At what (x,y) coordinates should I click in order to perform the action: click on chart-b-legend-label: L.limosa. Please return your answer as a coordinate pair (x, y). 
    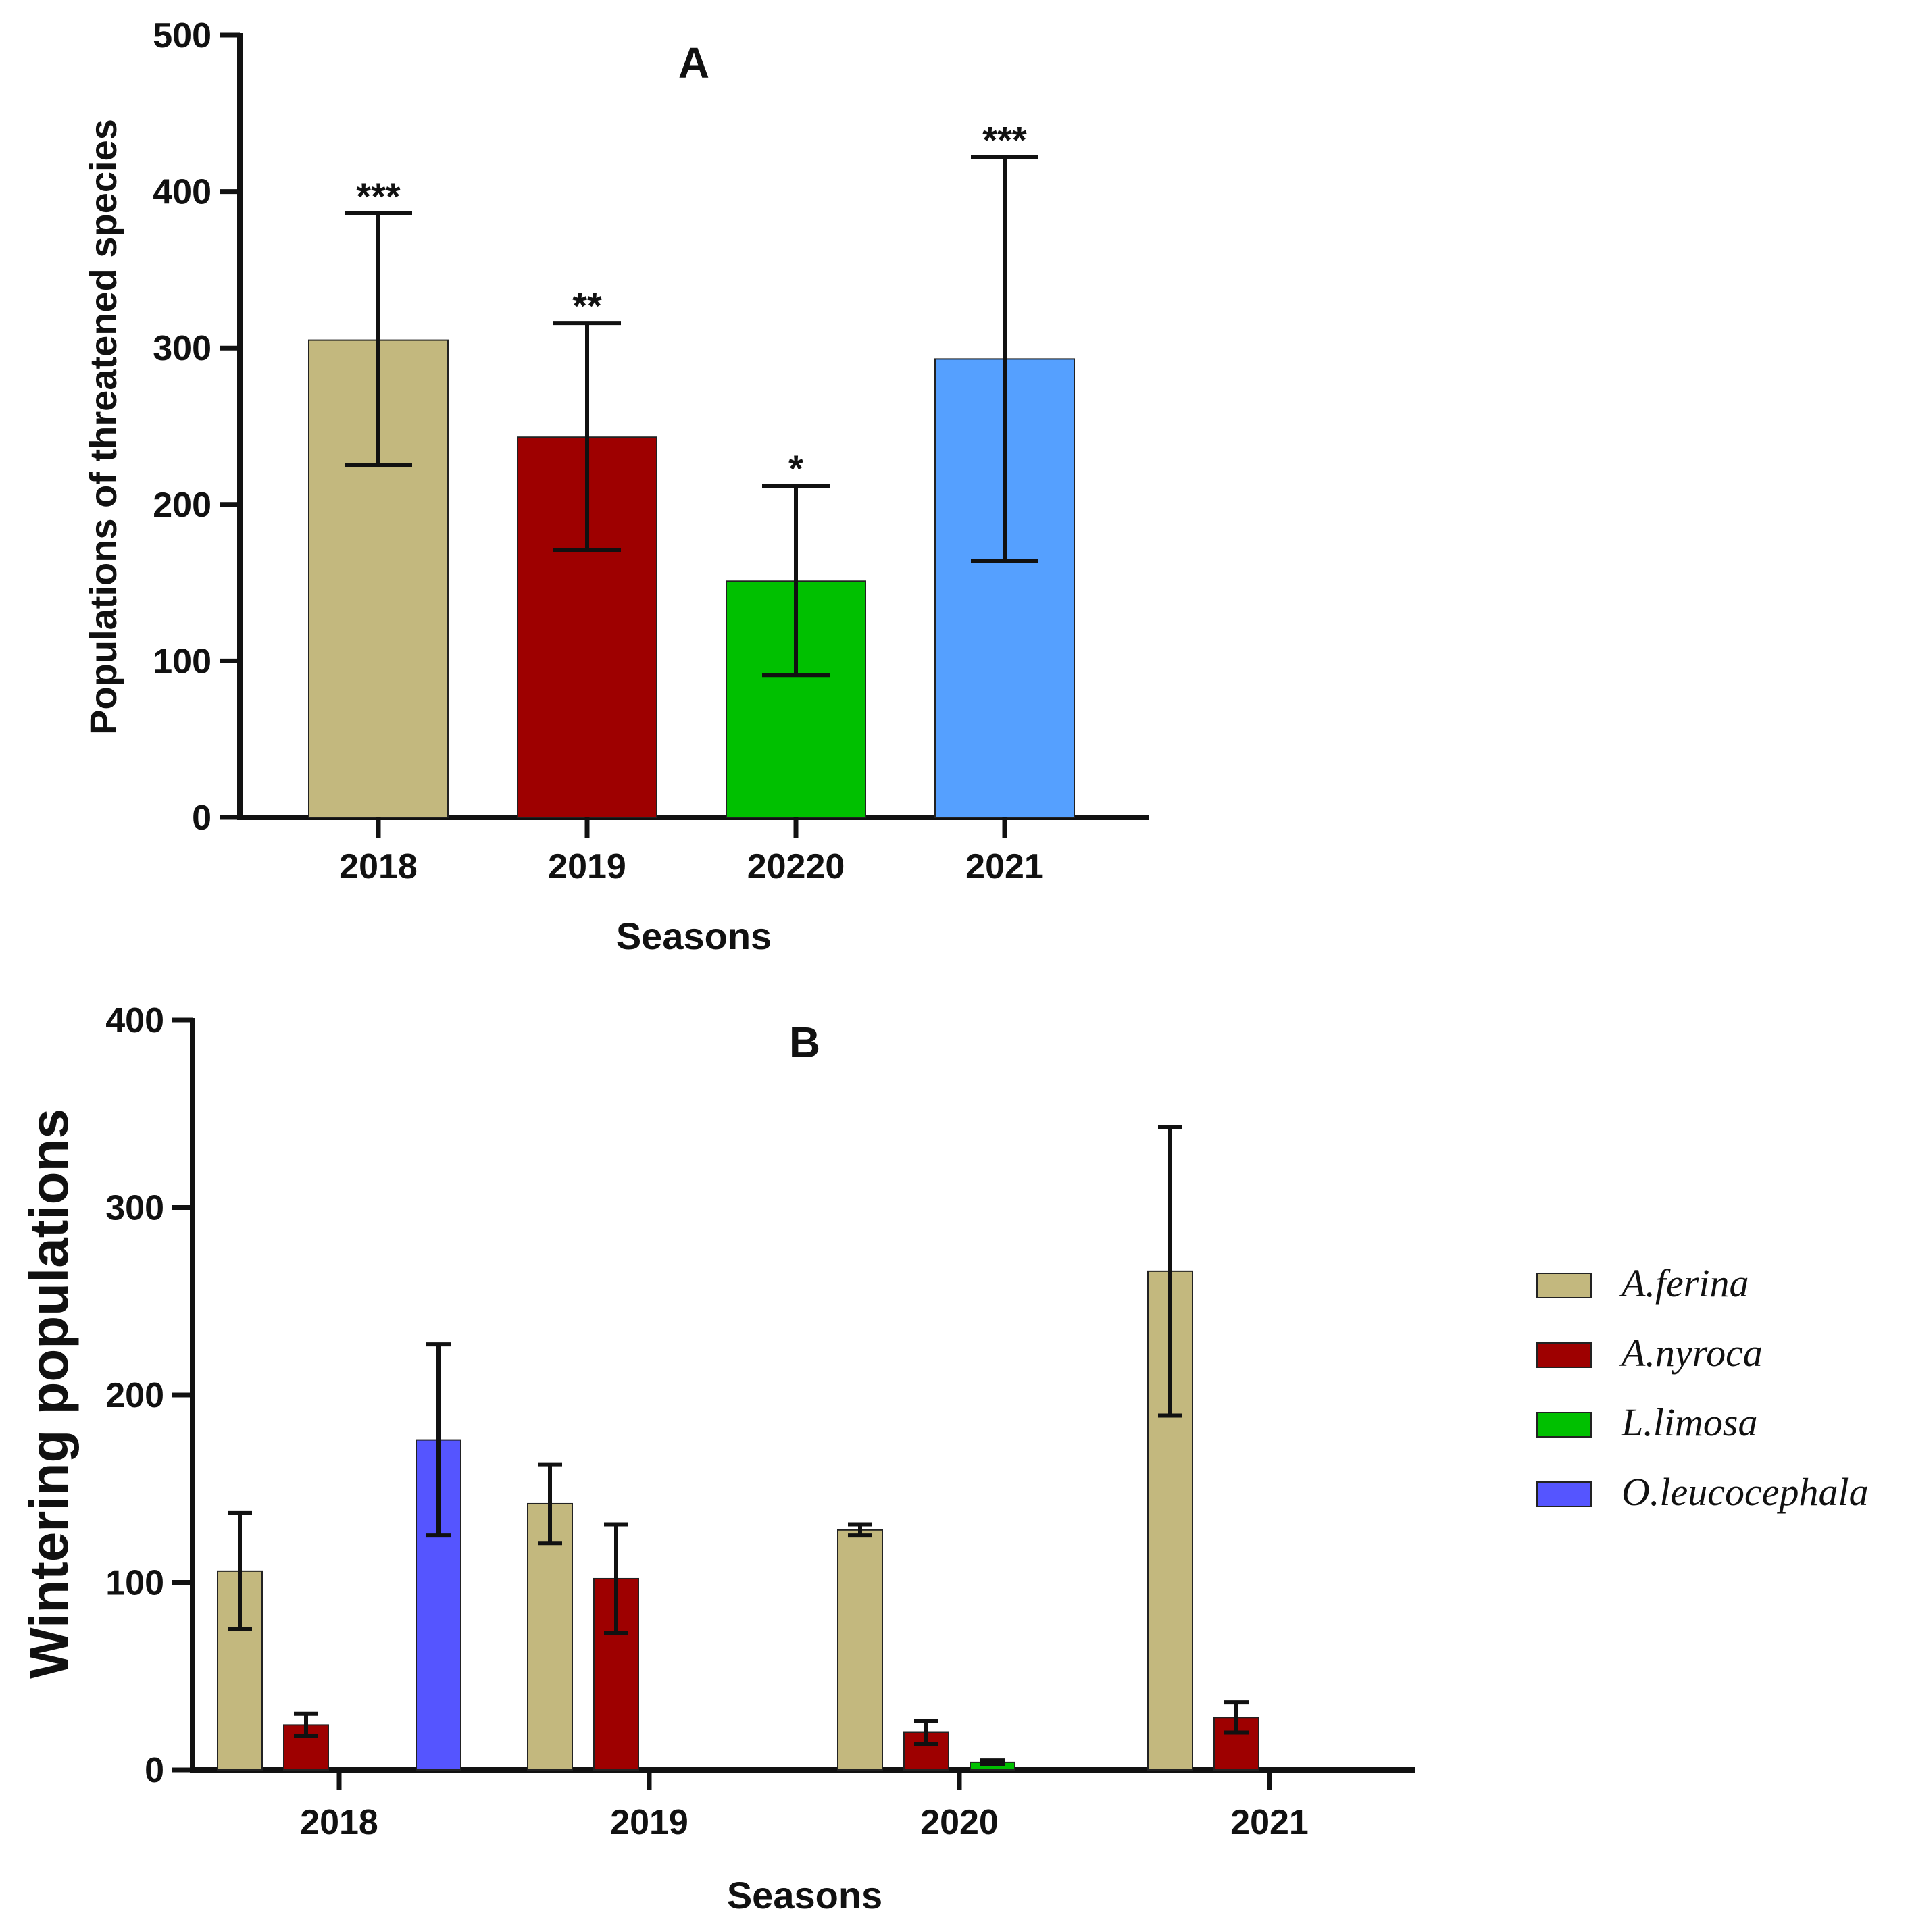
    Looking at the image, I should click on (1689, 1422).